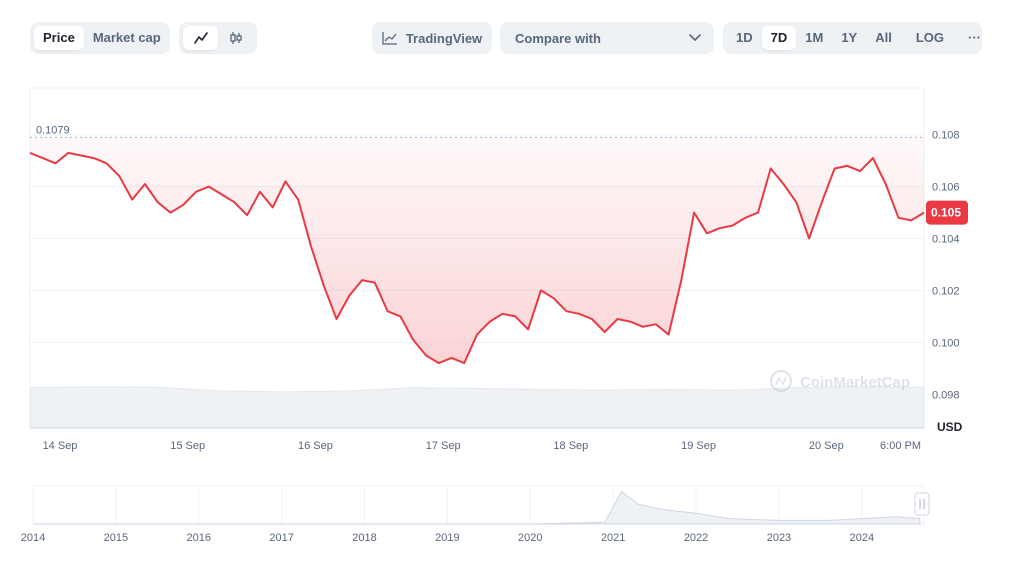 This screenshot has height=582, width=1014. What do you see at coordinates (946, 188) in the screenshot?
I see `y-tick-label: 0.106` at bounding box center [946, 188].